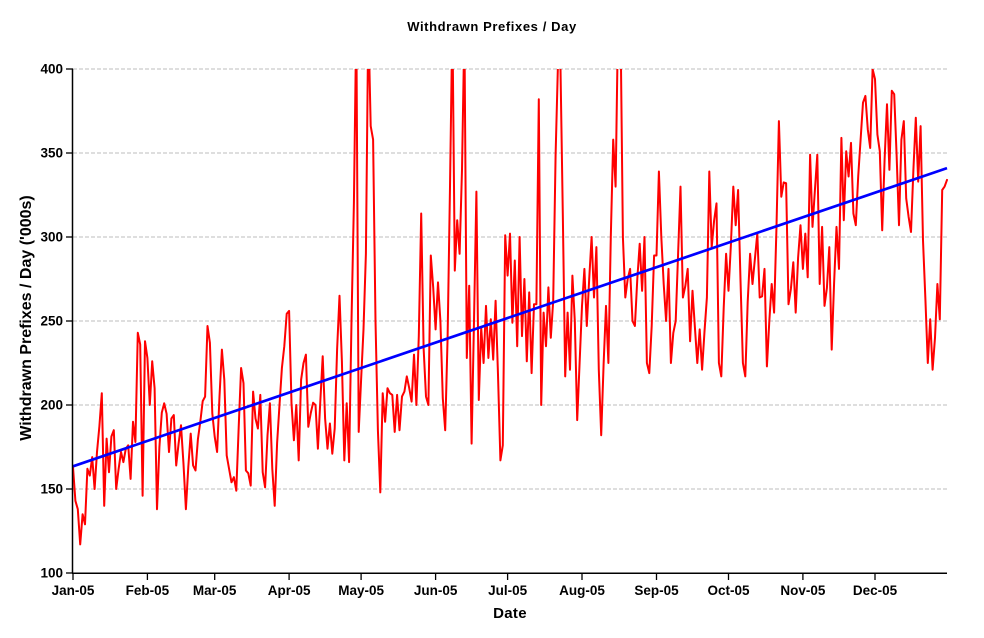 The height and width of the screenshot is (638, 984). Describe the element at coordinates (73, 590) in the screenshot. I see `svg-text: Jan-05` at that location.